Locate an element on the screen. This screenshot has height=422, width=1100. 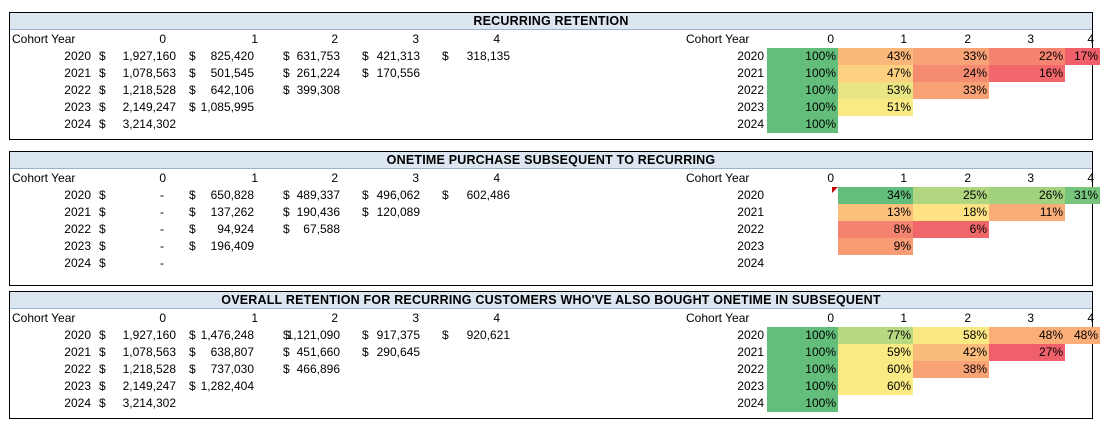
cohort-value: 3,214,302 is located at coordinates (149, 403).